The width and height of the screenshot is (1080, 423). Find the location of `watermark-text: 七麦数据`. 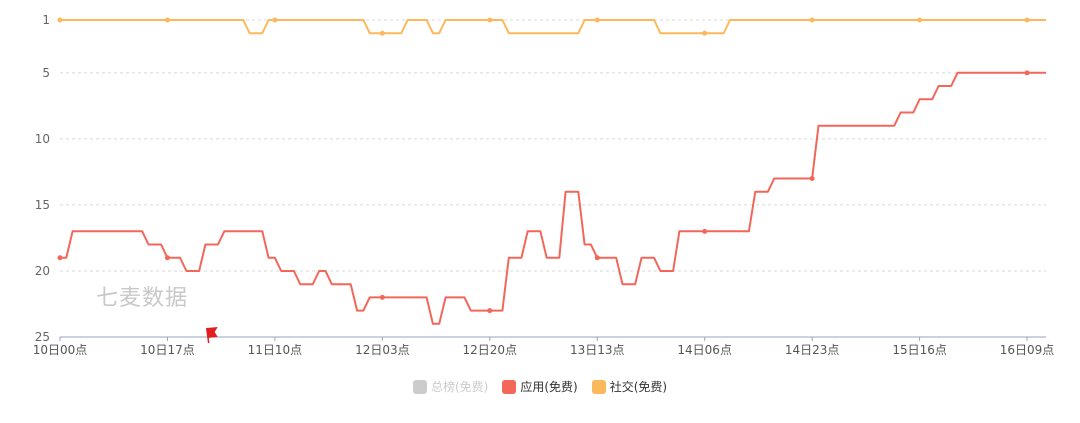

watermark-text: 七麦数据 is located at coordinates (142, 298).